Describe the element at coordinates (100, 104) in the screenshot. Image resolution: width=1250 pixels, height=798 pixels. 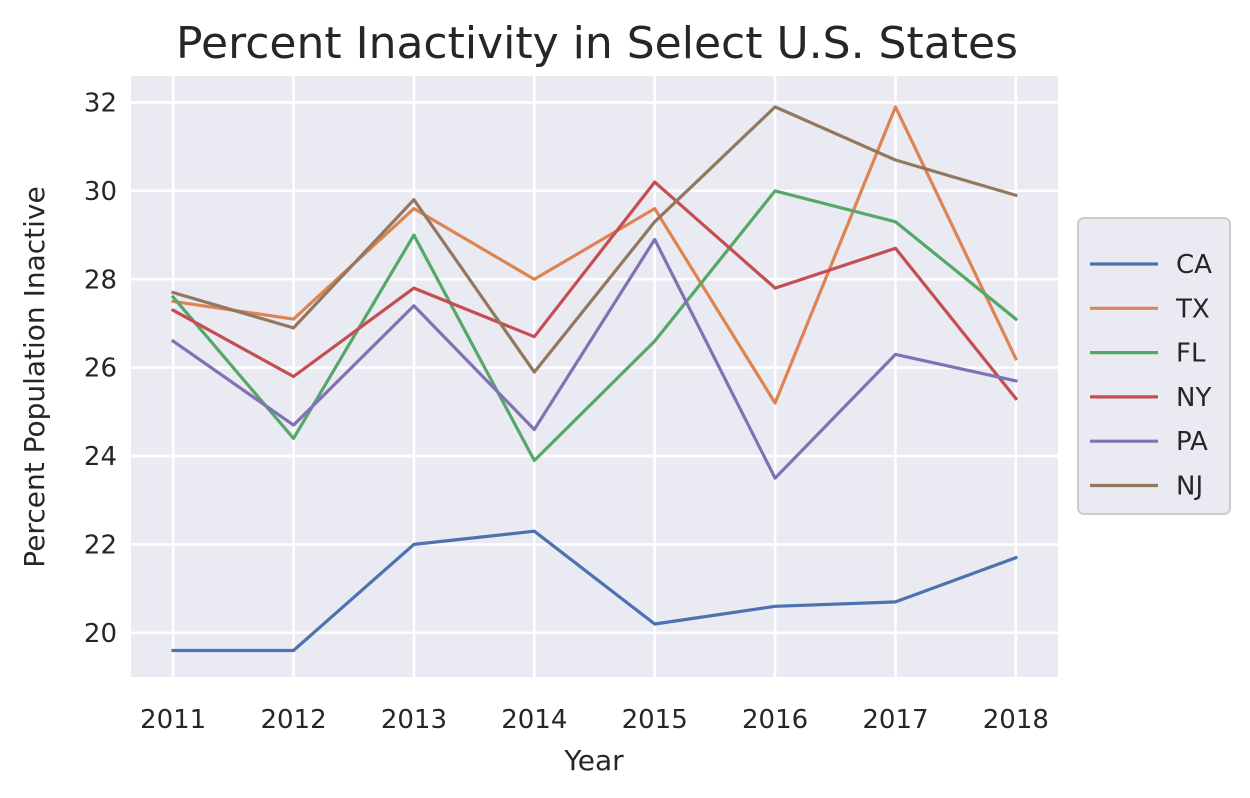
I see `y-tick-label: 32` at that location.